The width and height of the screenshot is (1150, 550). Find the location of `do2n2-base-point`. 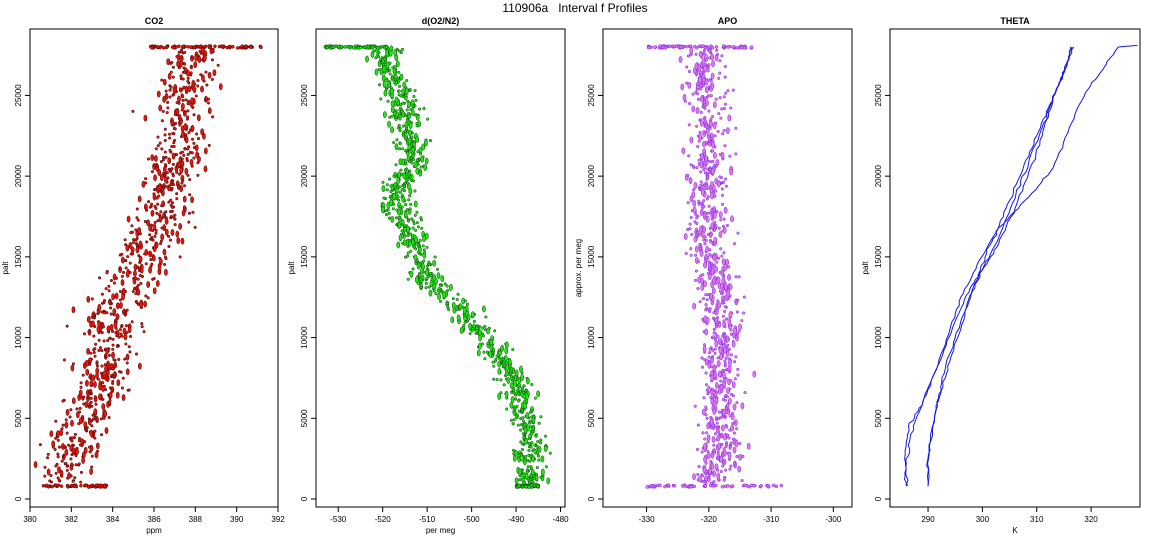

do2n2-base-point is located at coordinates (538, 486).